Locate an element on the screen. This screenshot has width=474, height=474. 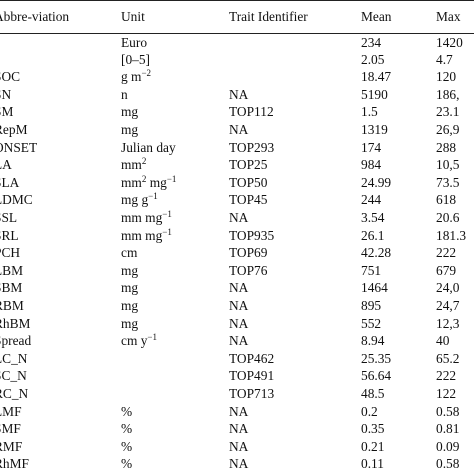
cell-max: 181.3 is located at coordinates (451, 235).